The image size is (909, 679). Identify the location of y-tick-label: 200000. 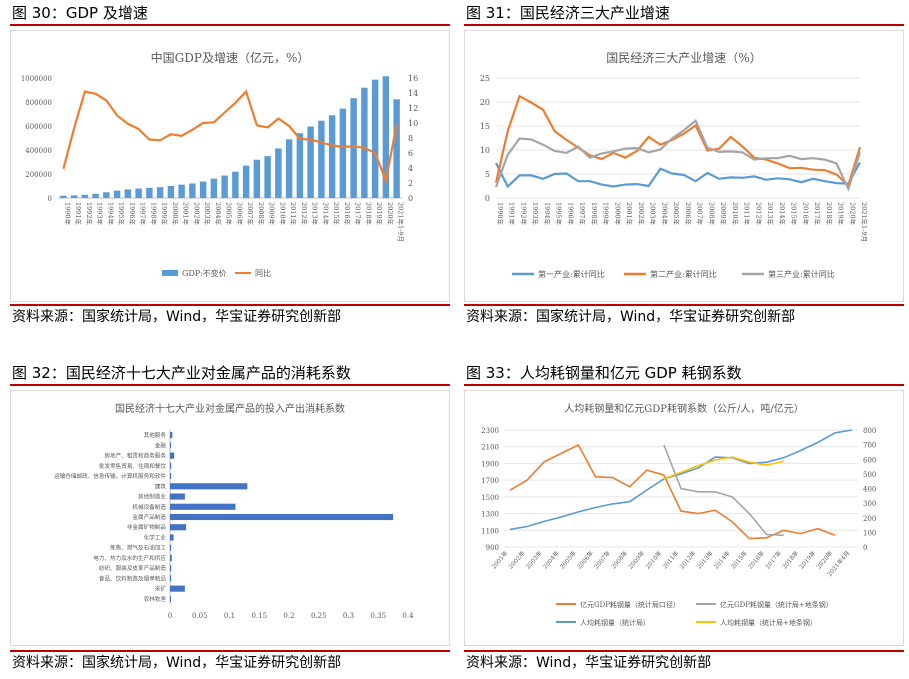
(38, 175).